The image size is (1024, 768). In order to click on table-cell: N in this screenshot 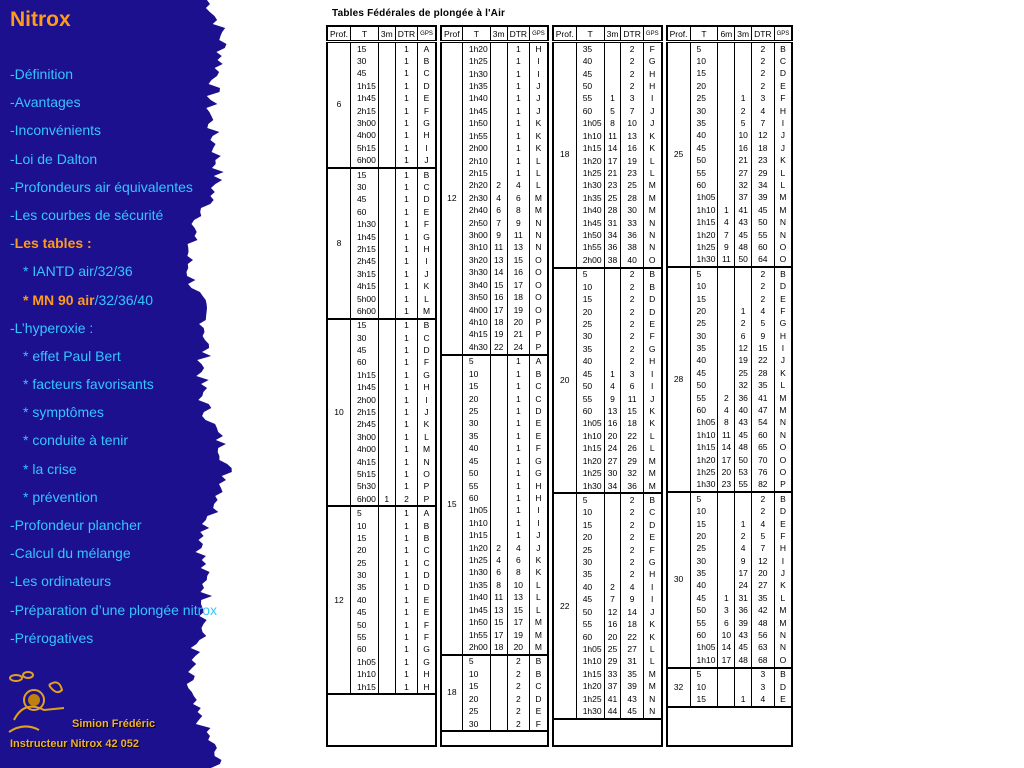, I will do `click(783, 235)`.